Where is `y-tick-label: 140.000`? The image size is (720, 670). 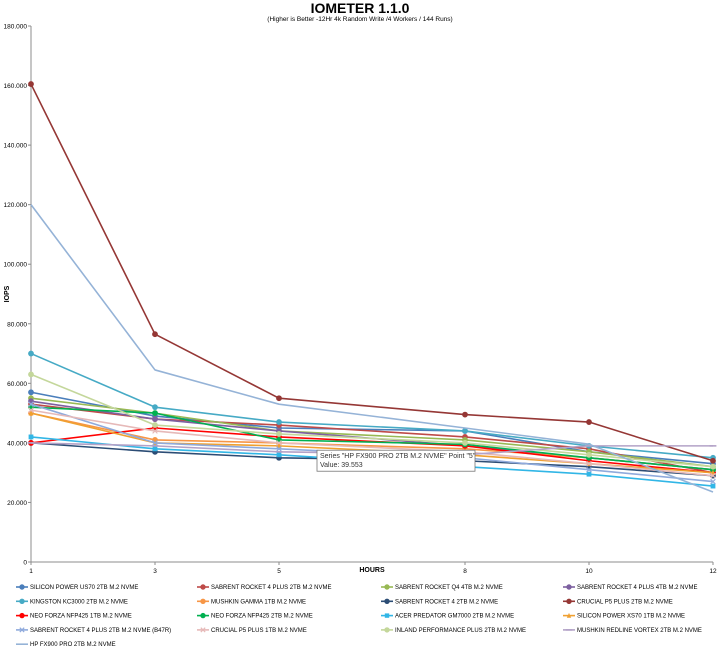 y-tick-label: 140.000 is located at coordinates (16, 146).